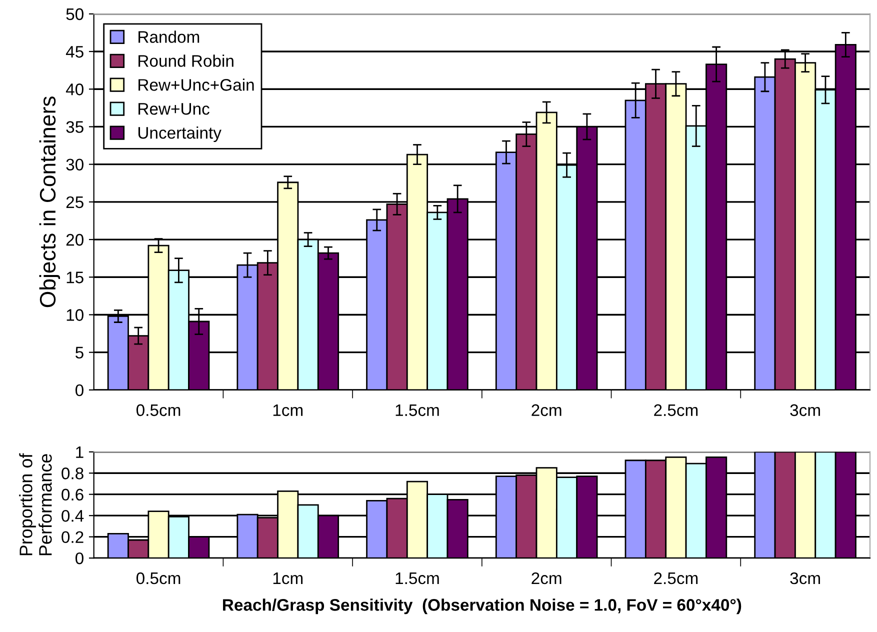 The image size is (877, 632). Describe the element at coordinates (169, 36) in the screenshot. I see `legend-label: Random` at that location.